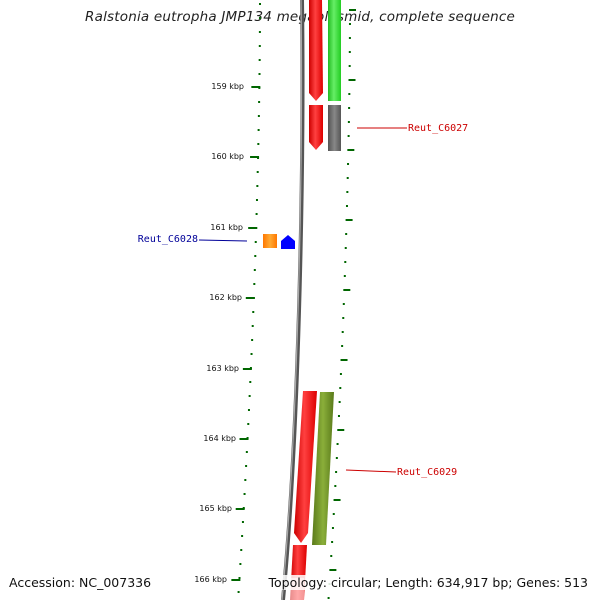 The image size is (600, 600). What do you see at coordinates (80, 582) in the screenshot?
I see `accession-text: Accession: NC_007336` at bounding box center [80, 582].